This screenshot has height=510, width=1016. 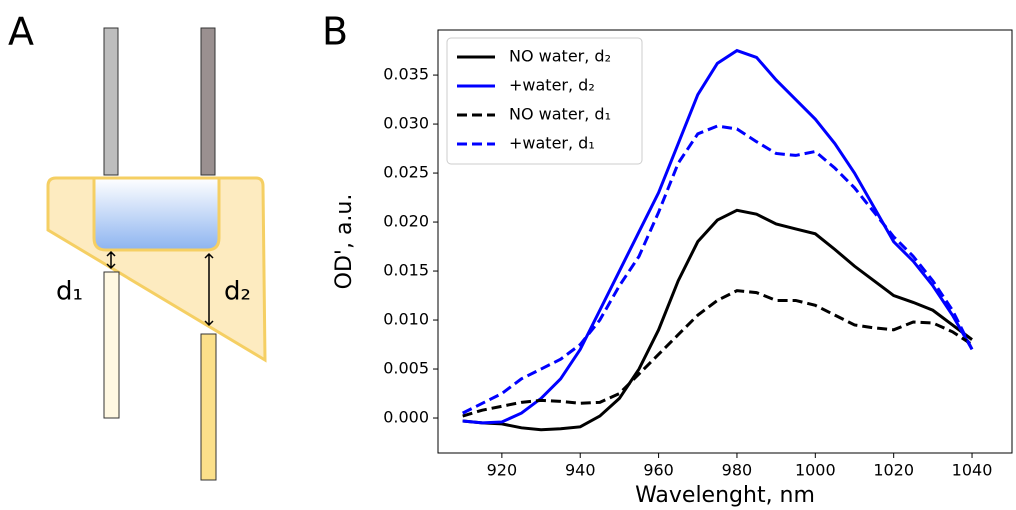 What do you see at coordinates (737, 470) in the screenshot?
I see `x-tick-label: 980` at bounding box center [737, 470].